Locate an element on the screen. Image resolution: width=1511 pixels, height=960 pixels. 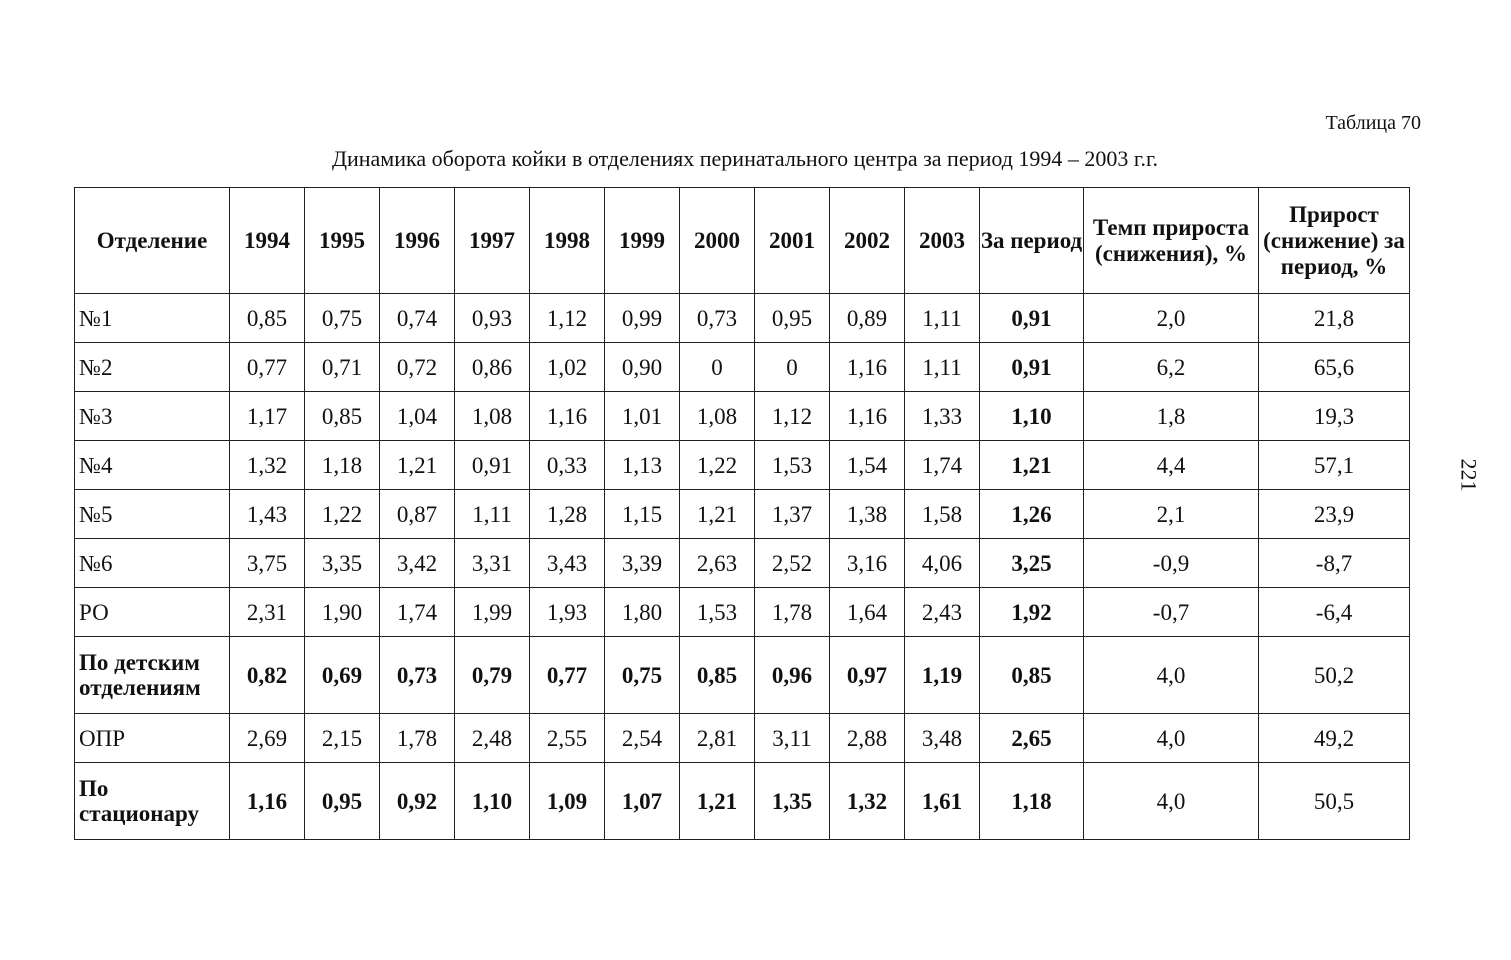
period-value-cell: 1,21 is located at coordinates (1031, 465).